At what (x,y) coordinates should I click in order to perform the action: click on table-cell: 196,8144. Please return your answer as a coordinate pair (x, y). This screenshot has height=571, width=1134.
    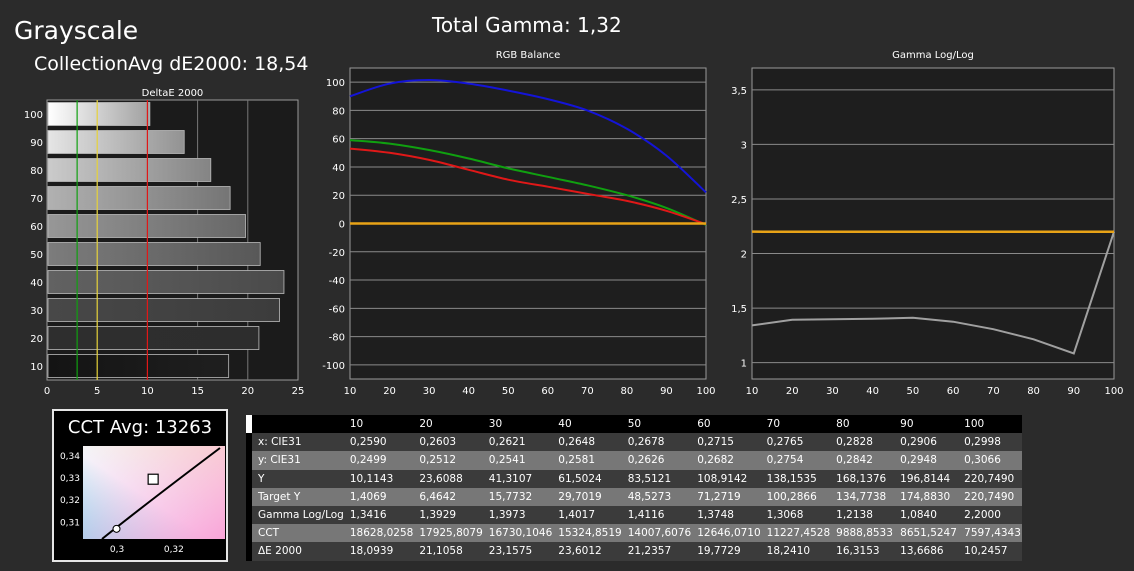
    Looking at the image, I should click on (925, 478).